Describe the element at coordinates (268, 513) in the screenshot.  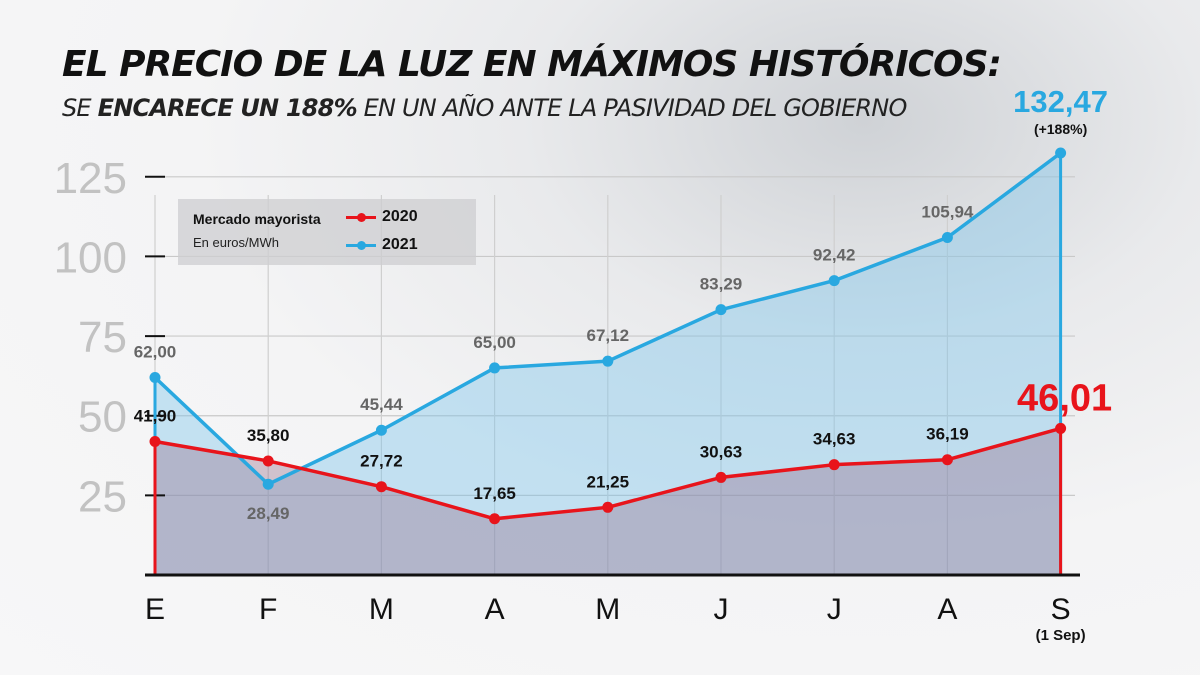
I see `data-label-2021: 28,49` at that location.